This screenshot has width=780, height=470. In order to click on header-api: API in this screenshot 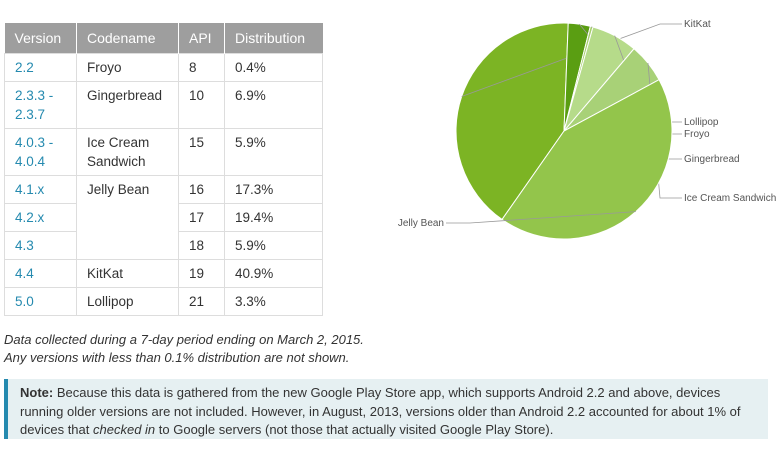, I will do `click(201, 38)`.